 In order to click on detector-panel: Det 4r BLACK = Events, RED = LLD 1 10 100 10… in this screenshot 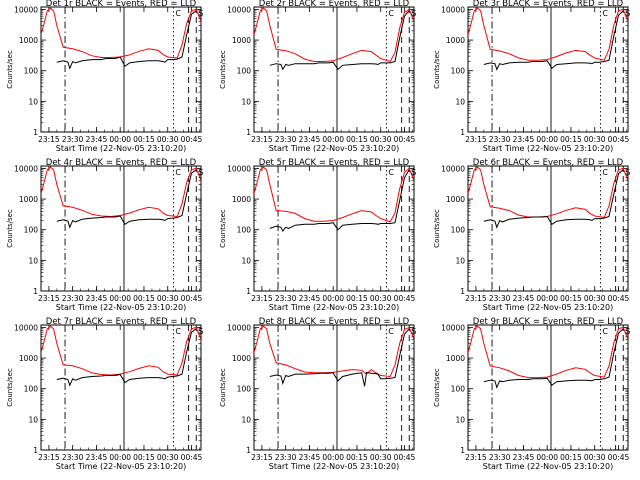, I will do `click(104, 235)`.